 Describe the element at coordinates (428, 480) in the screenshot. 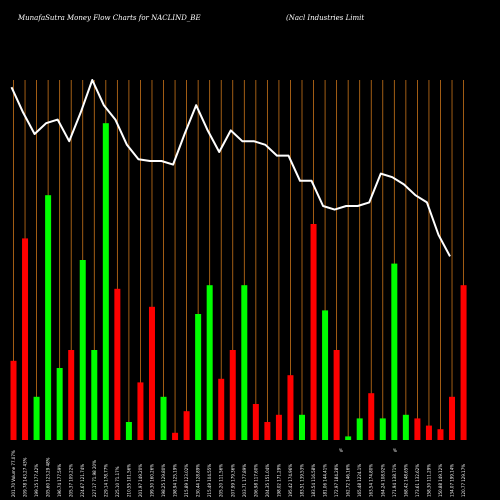

I see `x-tick-label: 158.30 111.29%` at that location.